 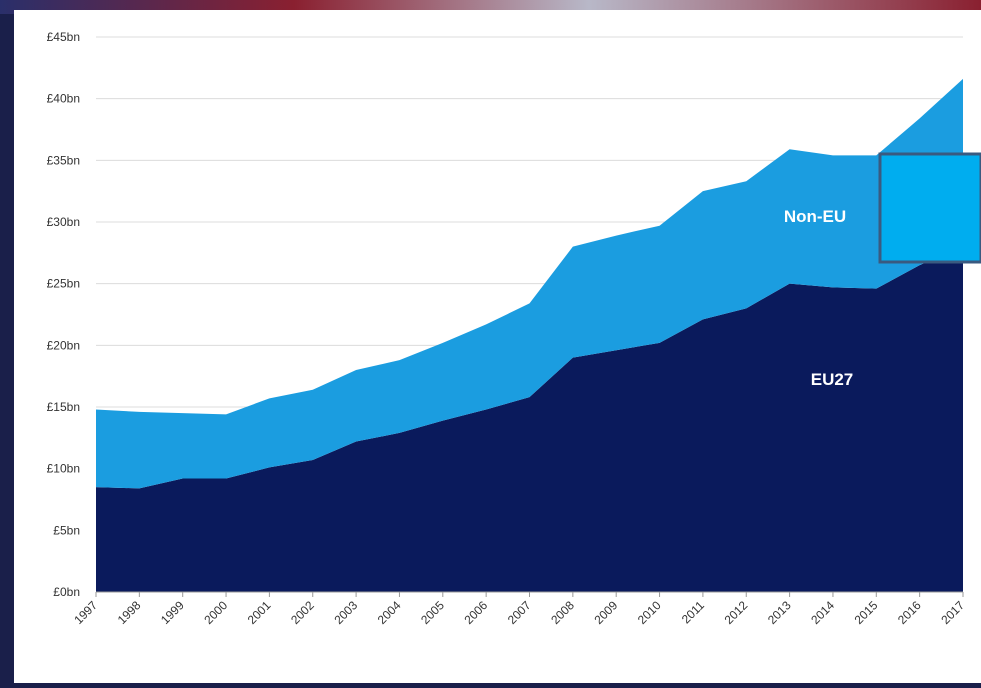 What do you see at coordinates (63, 99) in the screenshot?
I see `y-tick-label: £40bn` at bounding box center [63, 99].